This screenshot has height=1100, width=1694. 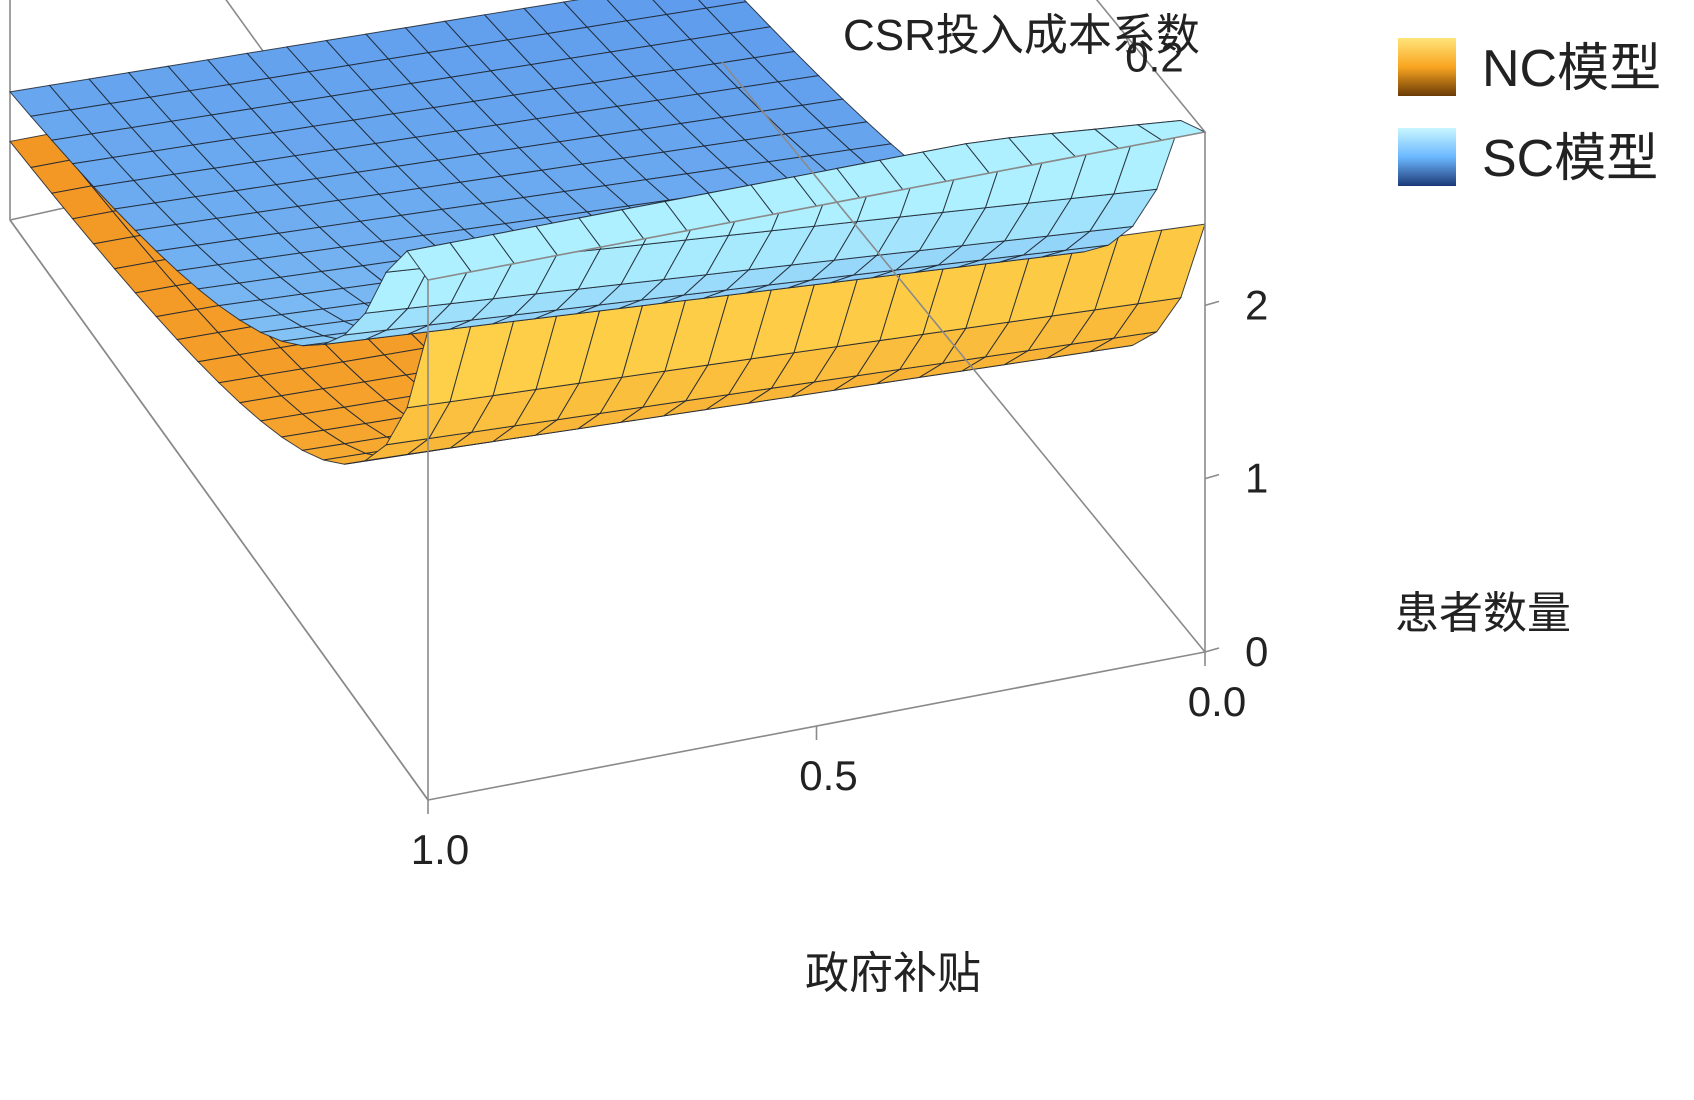 I want to click on x-tick-label: 0.5, so click(x=828, y=775).